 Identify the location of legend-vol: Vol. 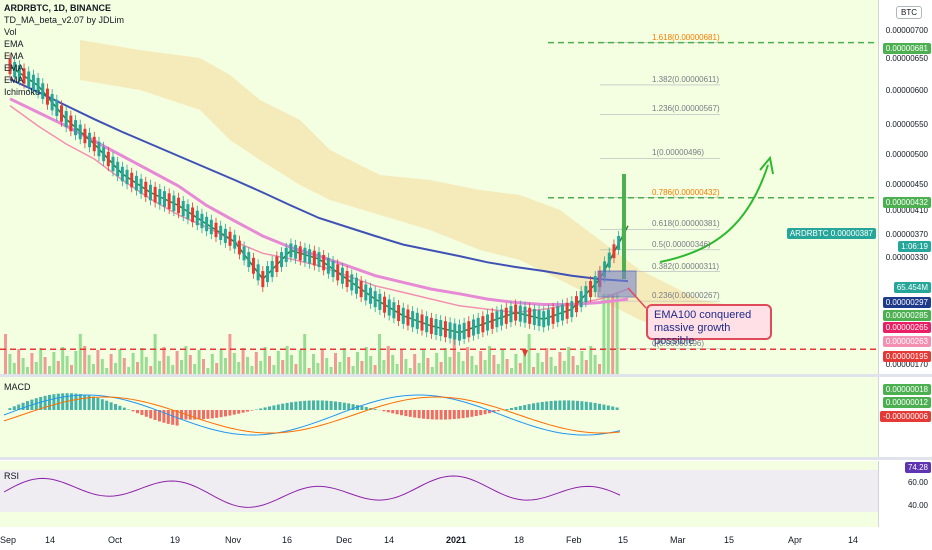
(10, 32).